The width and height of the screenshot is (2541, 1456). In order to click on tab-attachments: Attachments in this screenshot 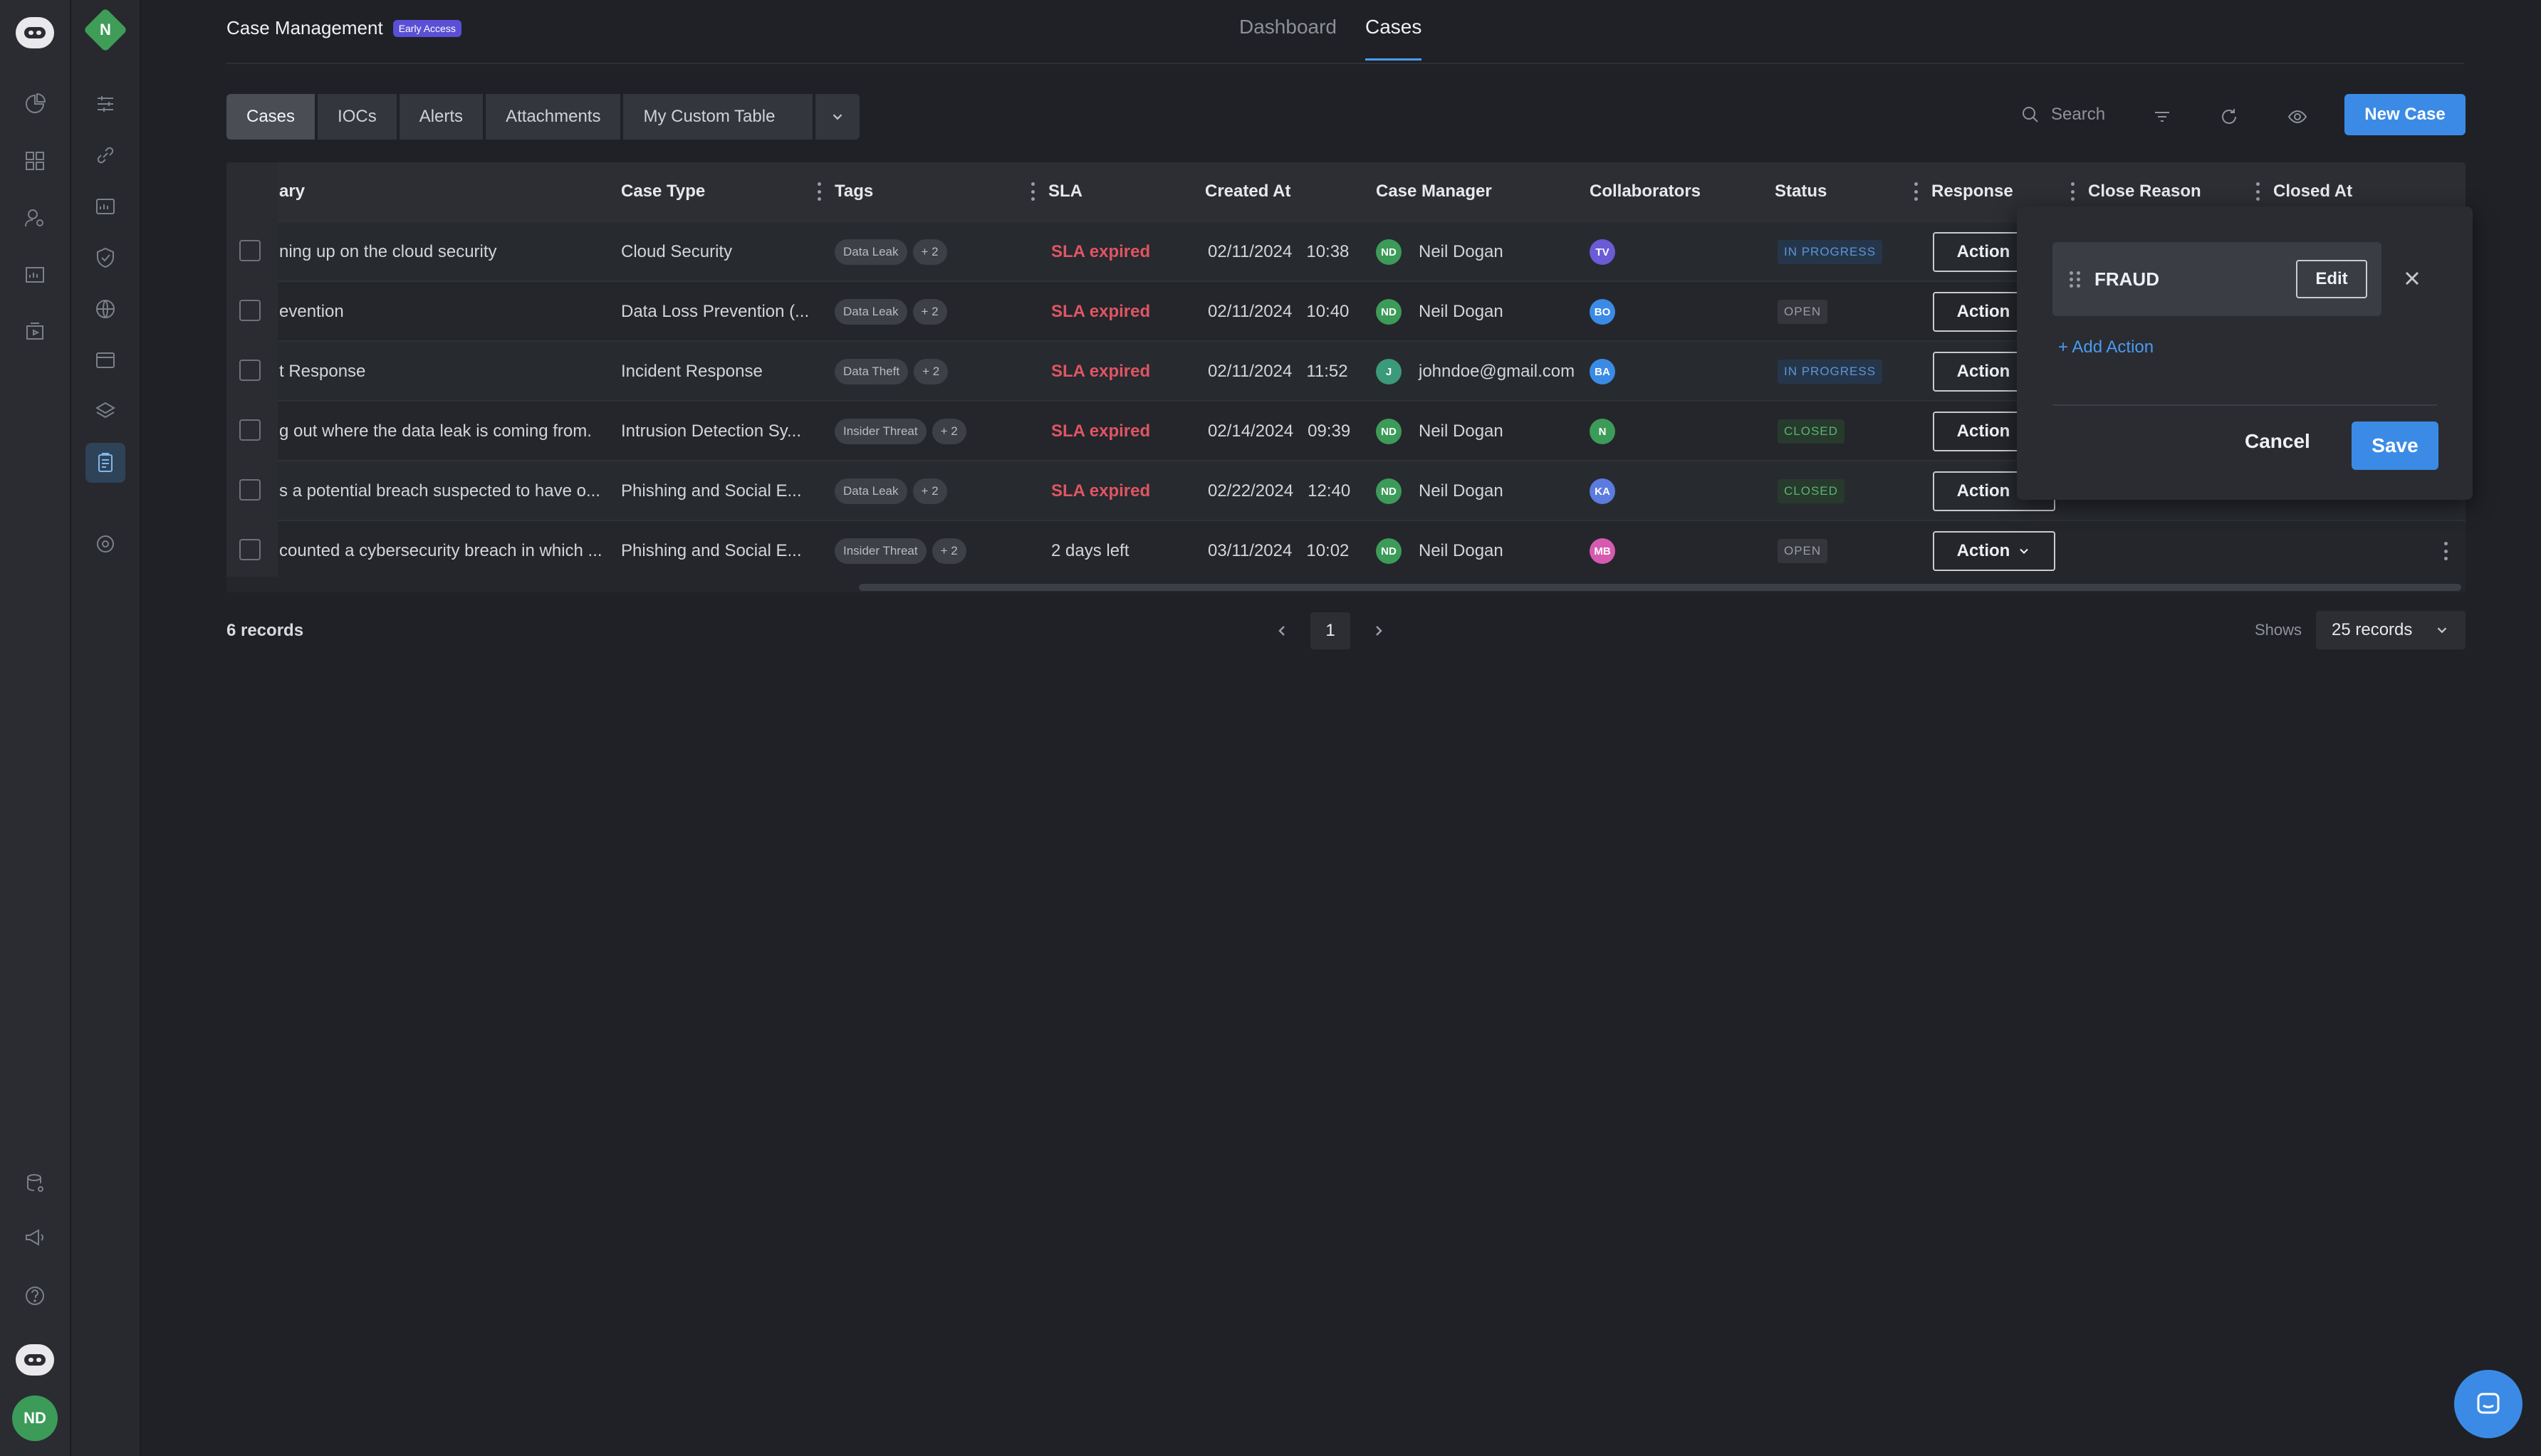, I will do `click(553, 117)`.